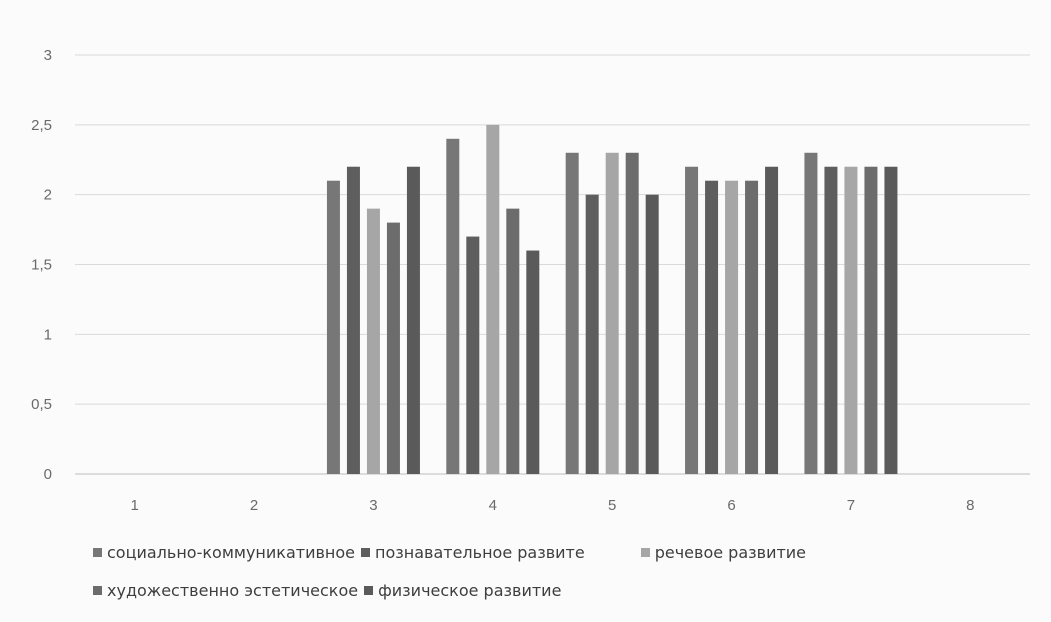  I want to click on legend-label-artistic: художественно эстетическое, so click(233, 590).